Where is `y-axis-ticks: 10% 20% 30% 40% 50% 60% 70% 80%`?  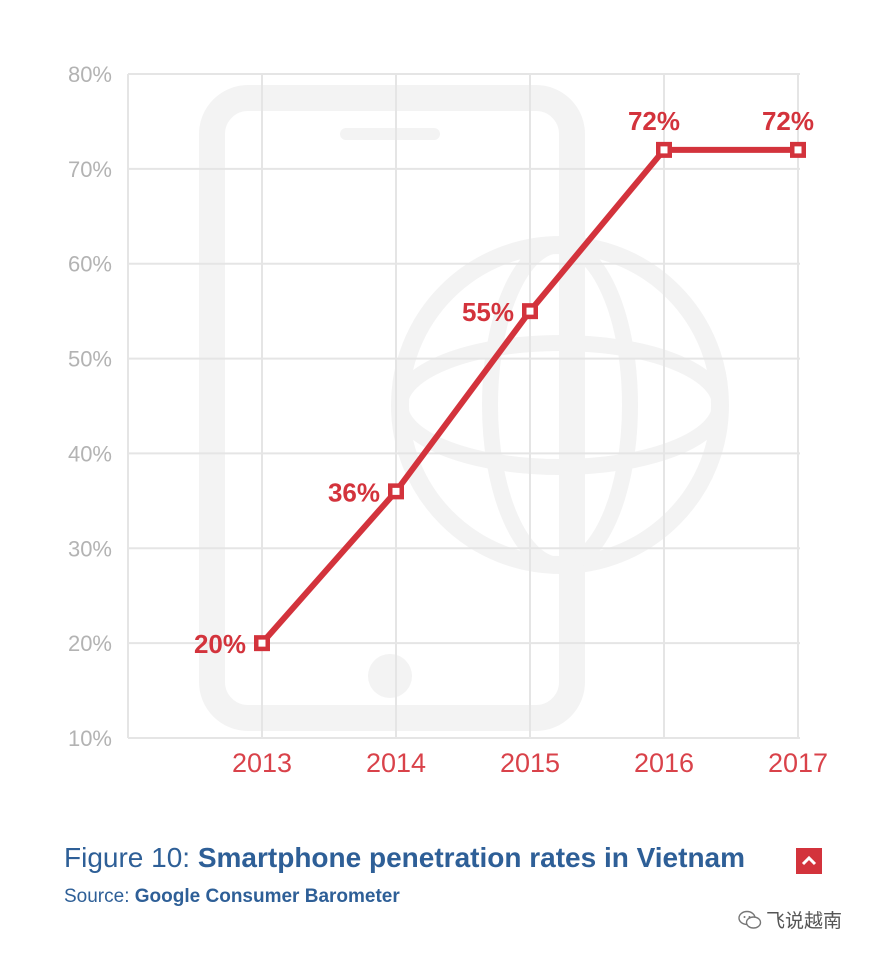
y-axis-ticks: 10% 20% 30% 40% 50% 60% 70% 80% is located at coordinates (90, 406).